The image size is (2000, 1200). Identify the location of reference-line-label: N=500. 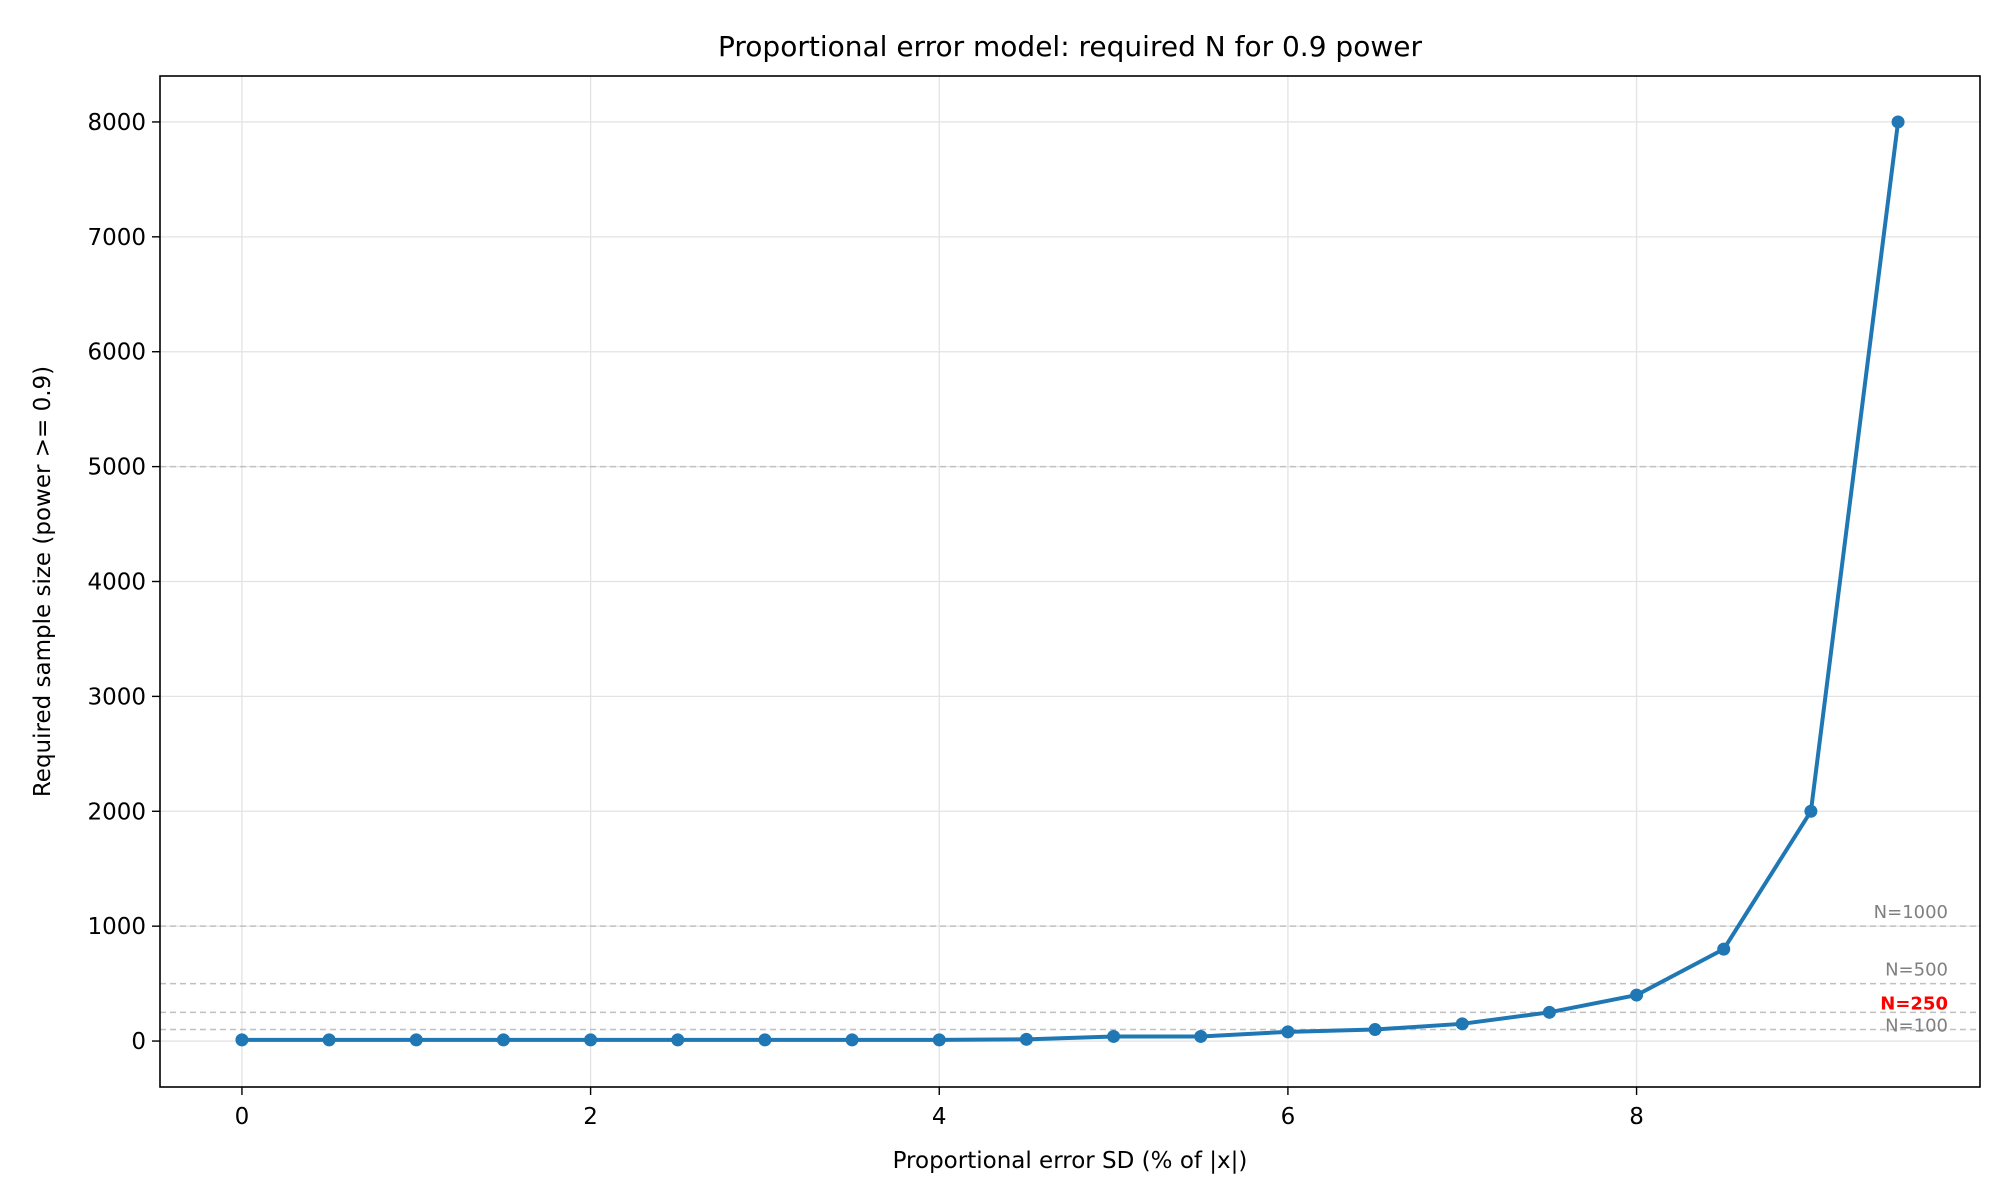
(1916, 970).